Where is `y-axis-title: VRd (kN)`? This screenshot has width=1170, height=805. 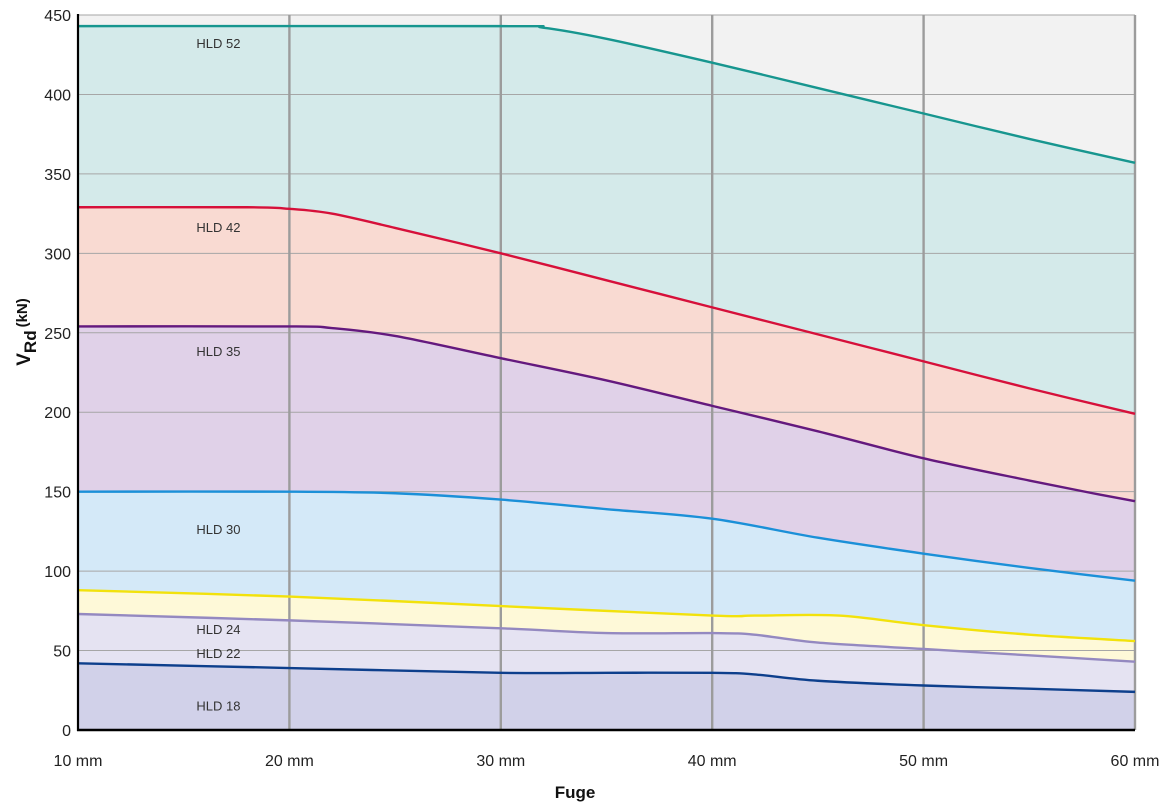
y-axis-title: VRd (kN) is located at coordinates (27, 332).